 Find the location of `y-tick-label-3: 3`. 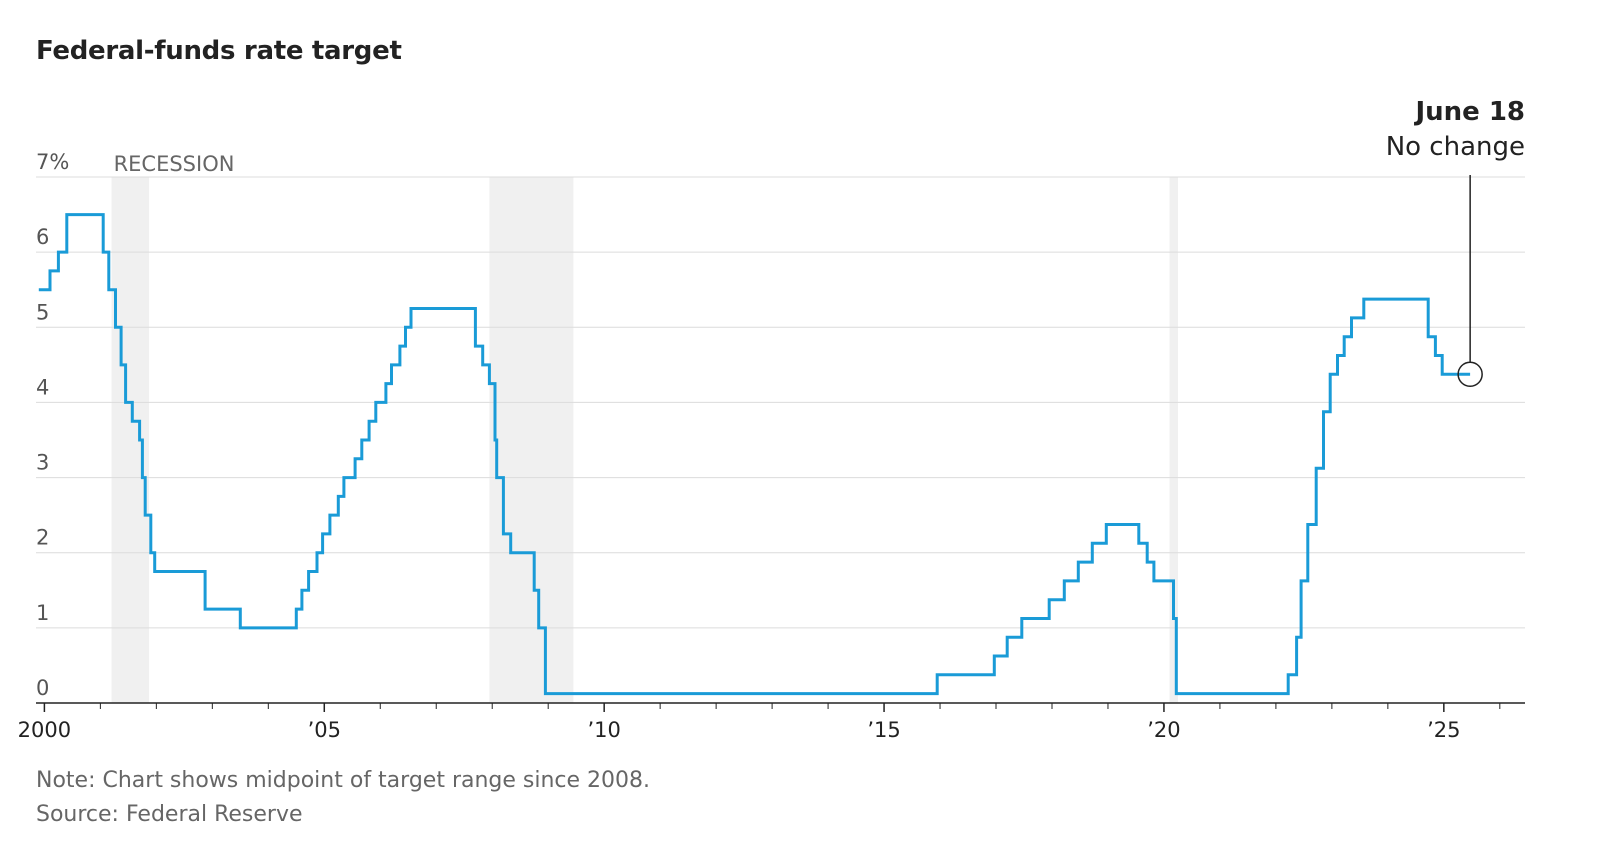

y-tick-label-3: 3 is located at coordinates (42, 463).